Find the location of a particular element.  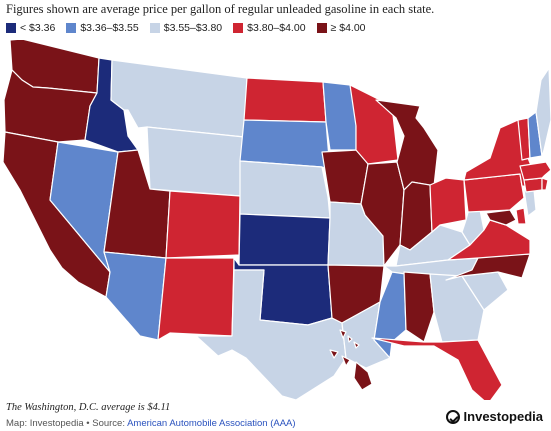

state-ne is located at coordinates (285, 189).